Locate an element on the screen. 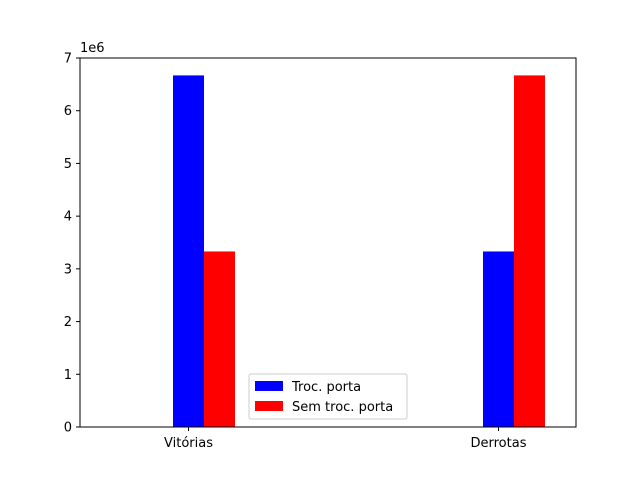  y-tick-label: 0 is located at coordinates (68, 428).